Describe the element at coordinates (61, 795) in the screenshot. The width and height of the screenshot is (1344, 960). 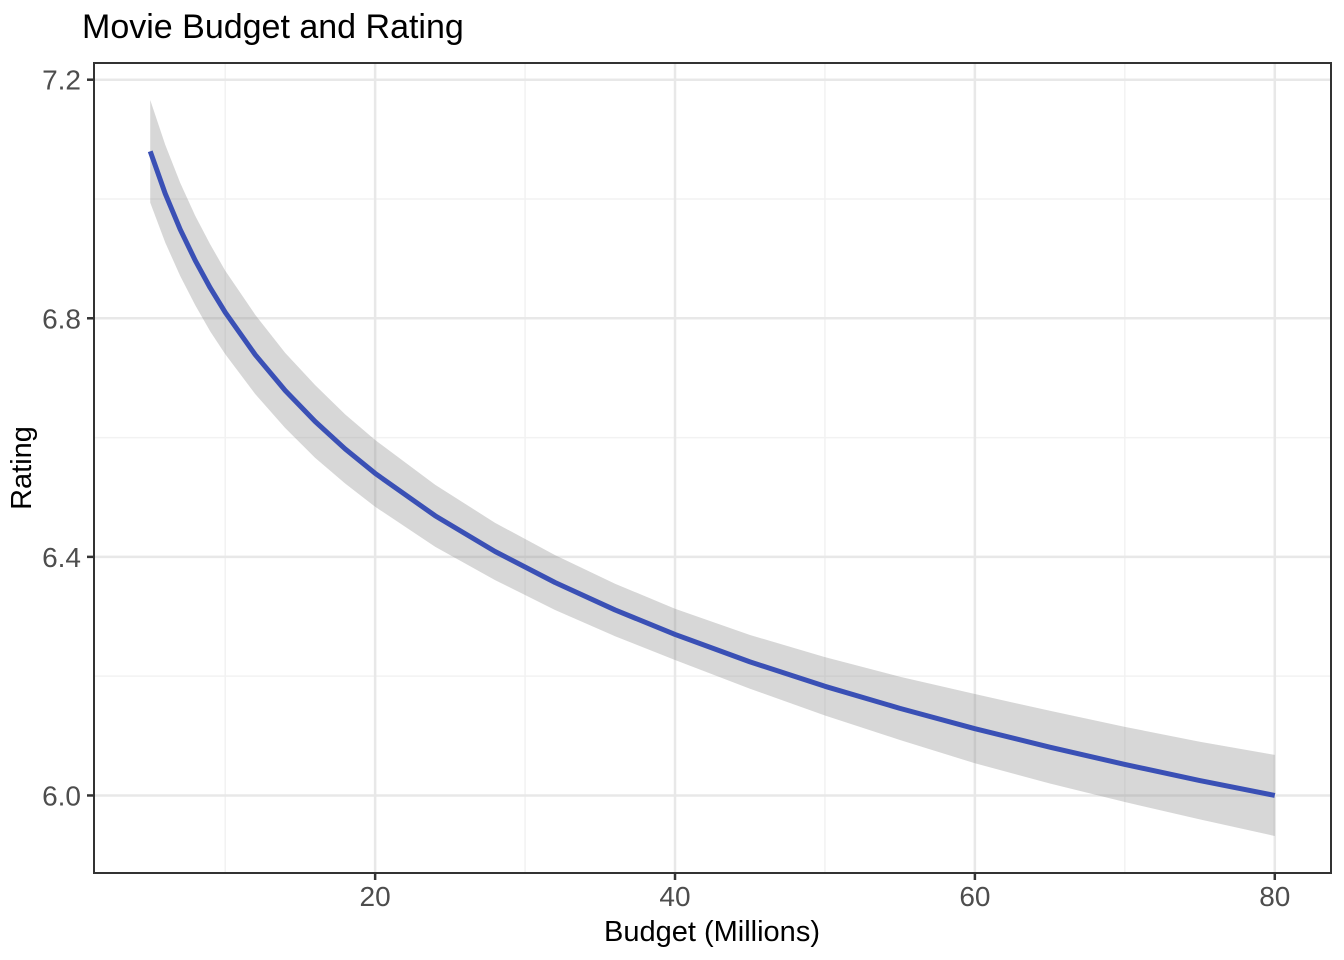
I see `y-tick-label: 6.0` at that location.